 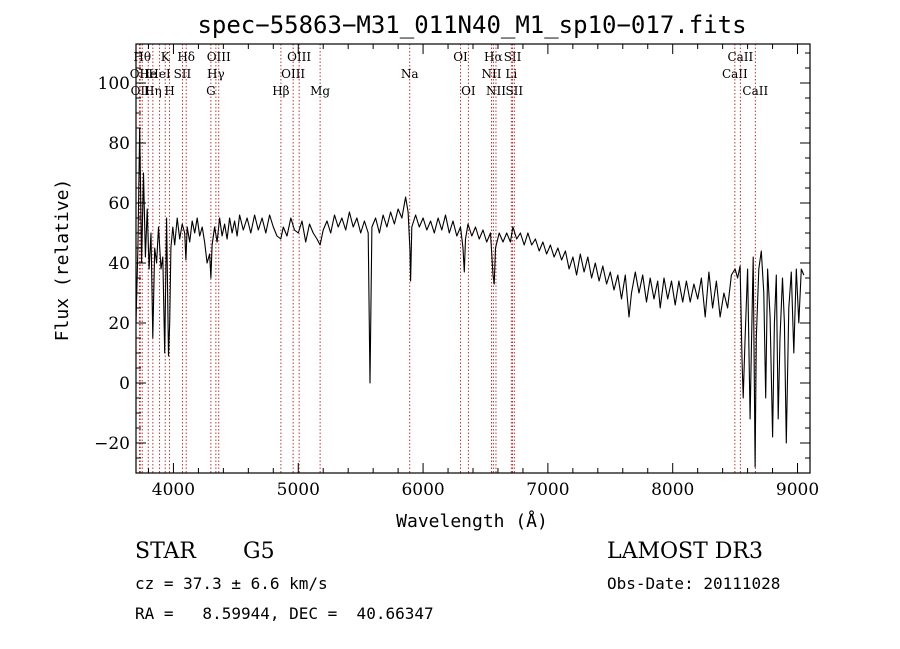 What do you see at coordinates (186, 57) in the screenshot?
I see `line-marker-label: Hδ` at bounding box center [186, 57].